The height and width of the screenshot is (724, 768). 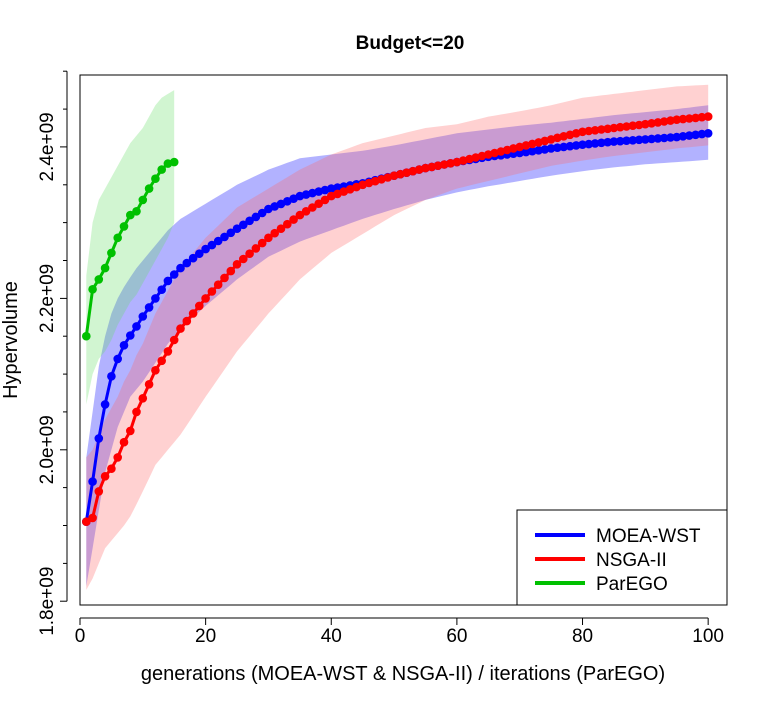 I want to click on x-tick-label: 20, so click(x=205, y=636).